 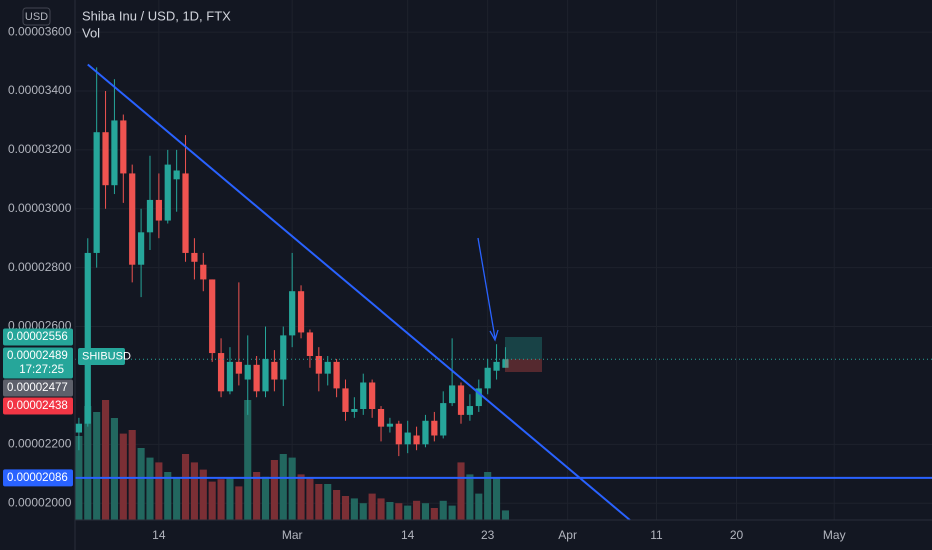 I want to click on currency-box, so click(x=36, y=16).